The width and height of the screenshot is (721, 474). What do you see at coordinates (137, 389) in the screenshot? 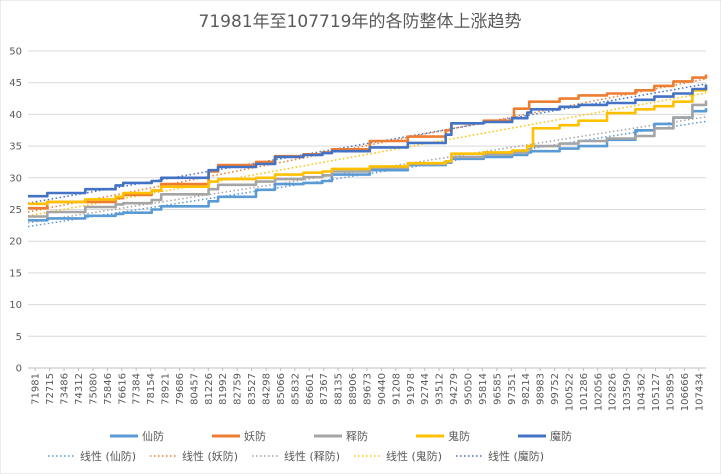
I see `x-tick-label: 77384` at bounding box center [137, 389].